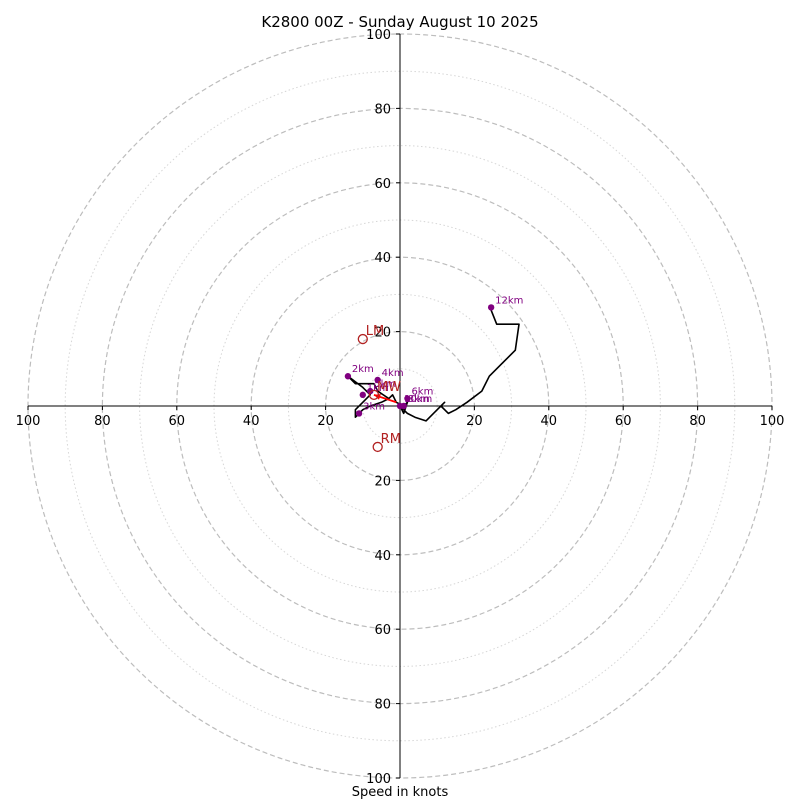 This screenshot has width=800, height=800. What do you see at coordinates (407, 398) in the screenshot?
I see `height-marker-6km` at bounding box center [407, 398].